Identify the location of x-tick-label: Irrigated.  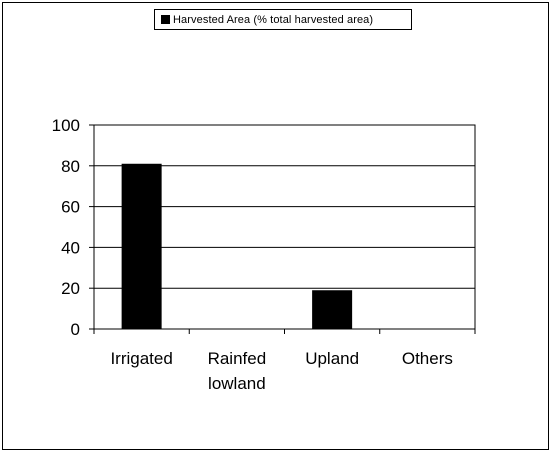
(141, 358).